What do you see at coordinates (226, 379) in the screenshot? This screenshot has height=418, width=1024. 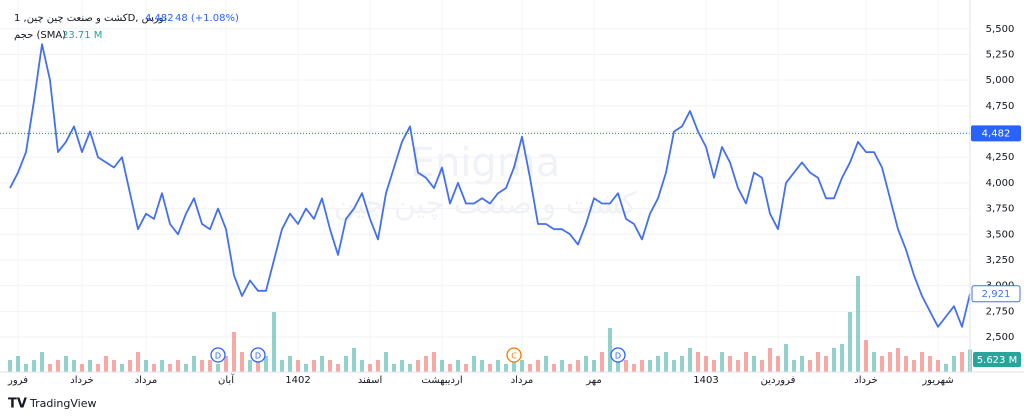 I see `x-tick-label: آبان` at bounding box center [226, 379].